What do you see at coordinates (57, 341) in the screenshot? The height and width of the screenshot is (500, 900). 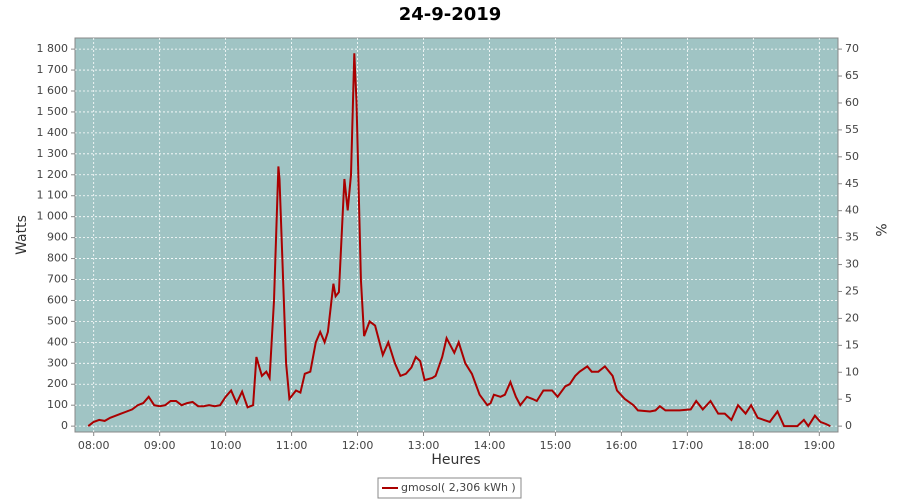 I see `y-tick-label: 400` at bounding box center [57, 341].